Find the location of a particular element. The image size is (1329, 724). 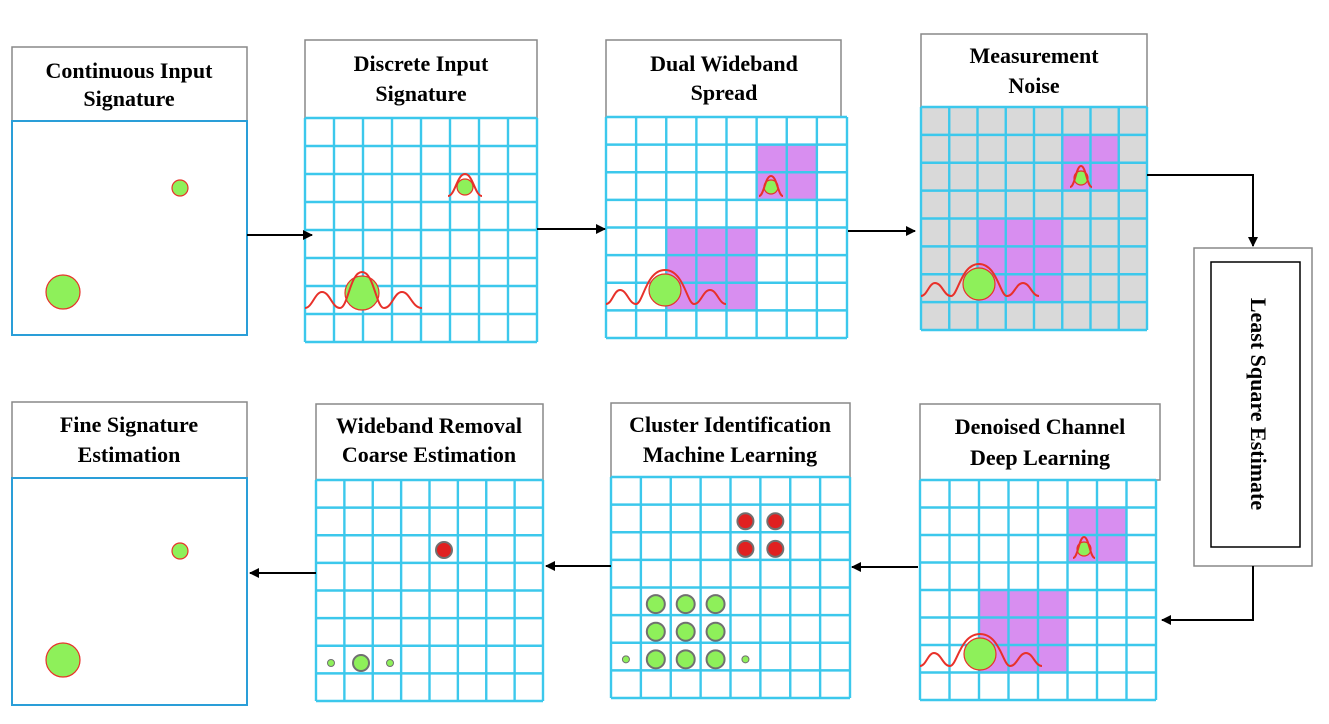

panel-discrete-input-signature: Discrete Input Signature is located at coordinates (421, 191).